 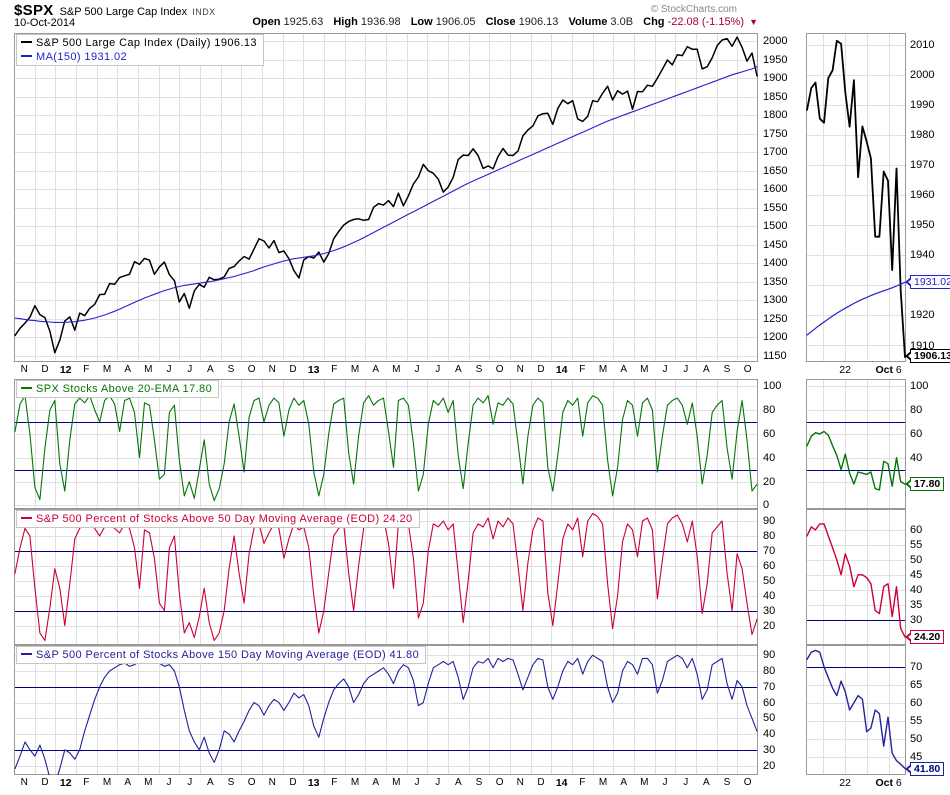 I want to click on inset-x-axis-label: Oct 6, so click(x=888, y=370).